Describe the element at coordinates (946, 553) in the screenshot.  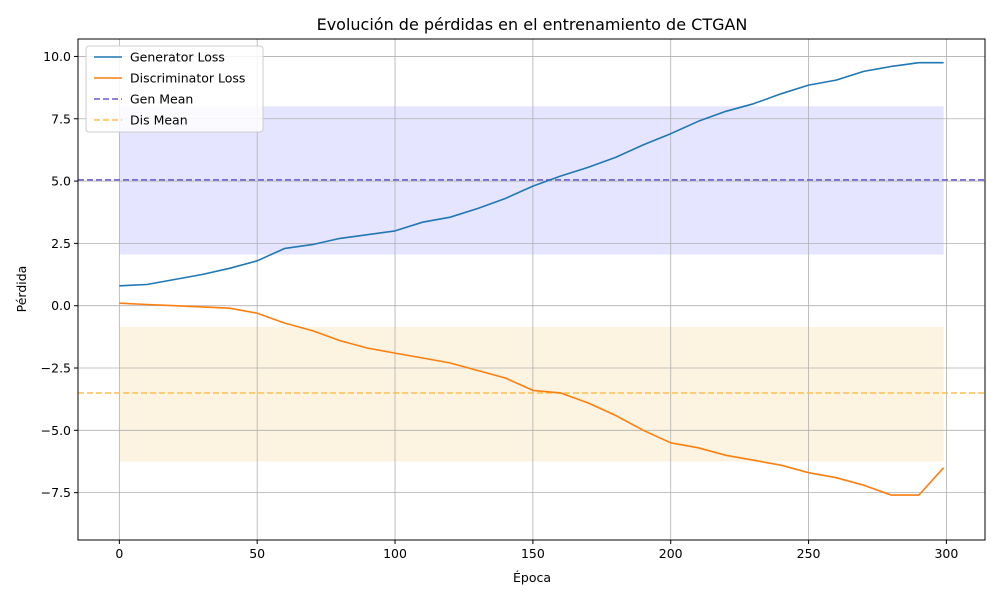
I see `x-tick-label-6: 300` at that location.